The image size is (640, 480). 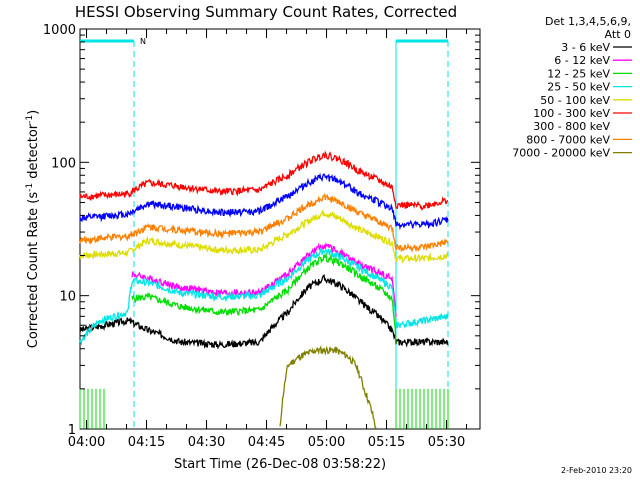 What do you see at coordinates (588, 21) in the screenshot?
I see `legend-header-line-1: Det 1,3,4,5,6,9,` at bounding box center [588, 21].